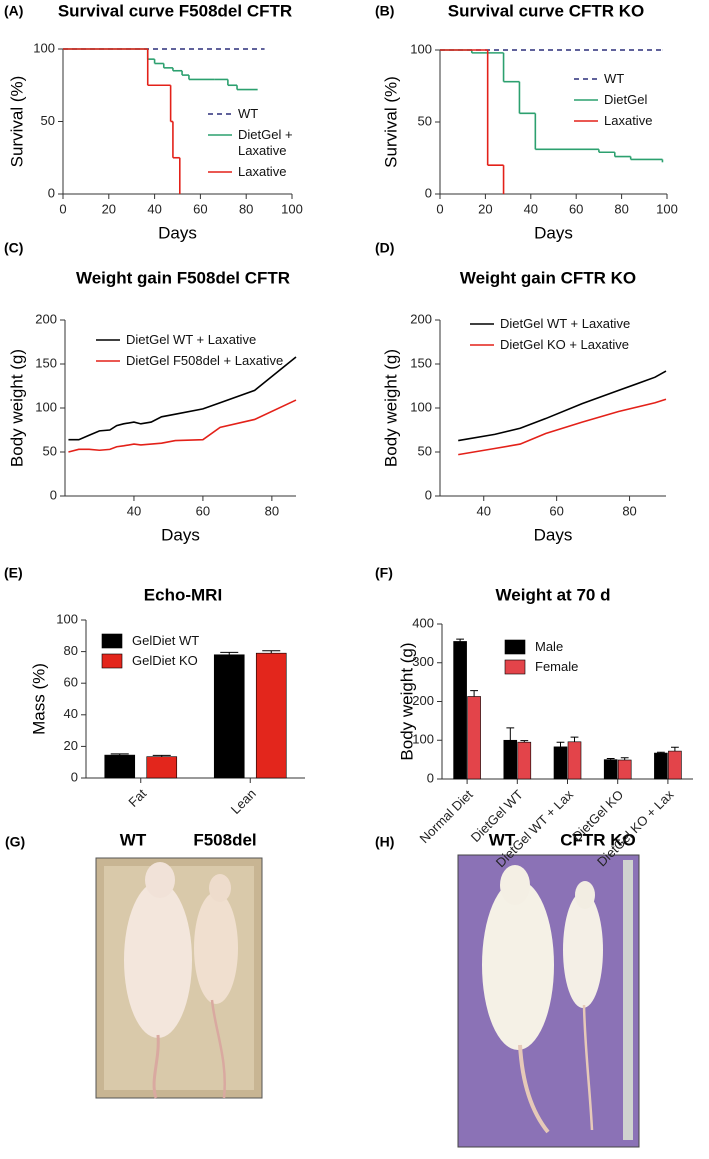 The height and width of the screenshot is (1159, 709). Describe the element at coordinates (175, 10) in the screenshot. I see `chart-title: Survival curve F508del CFTR` at that location.